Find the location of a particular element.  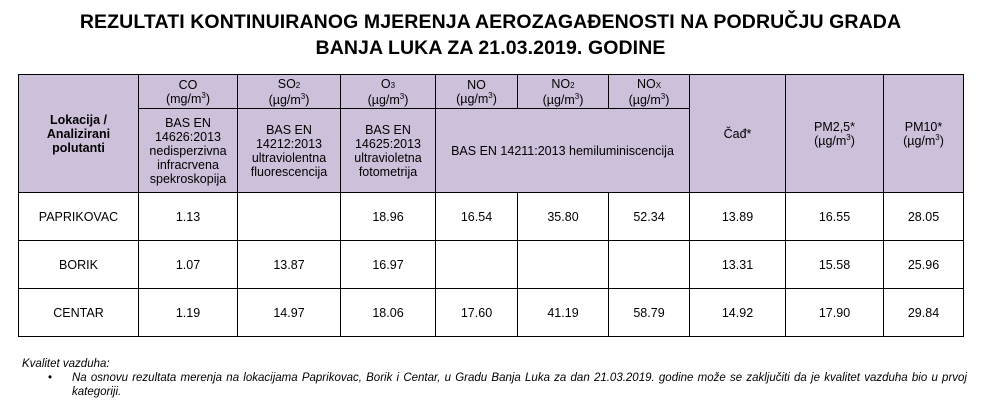

co-header: CO (mg/m3) is located at coordinates (188, 91).